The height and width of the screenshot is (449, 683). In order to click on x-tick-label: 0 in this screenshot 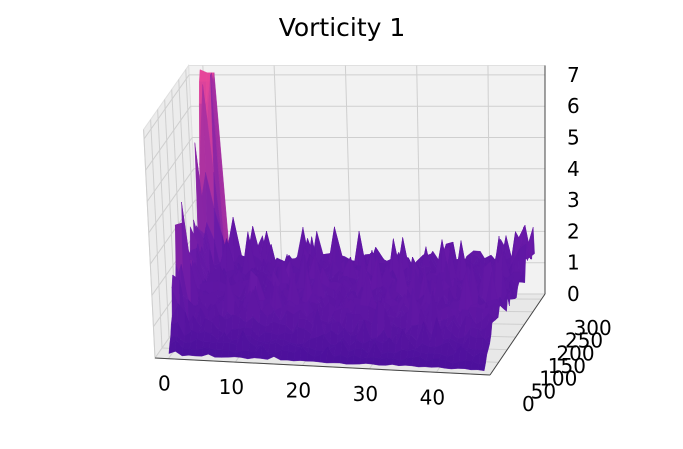, I will do `click(164, 384)`.